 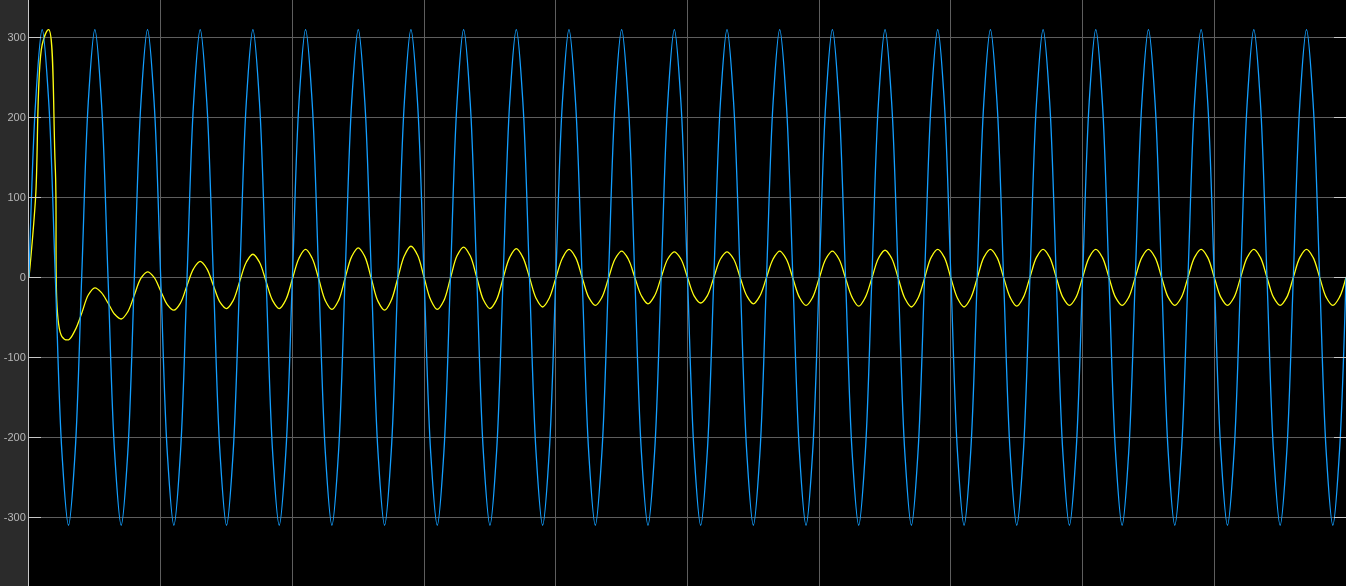 I want to click on y-tick-label: 200, so click(x=16, y=117).